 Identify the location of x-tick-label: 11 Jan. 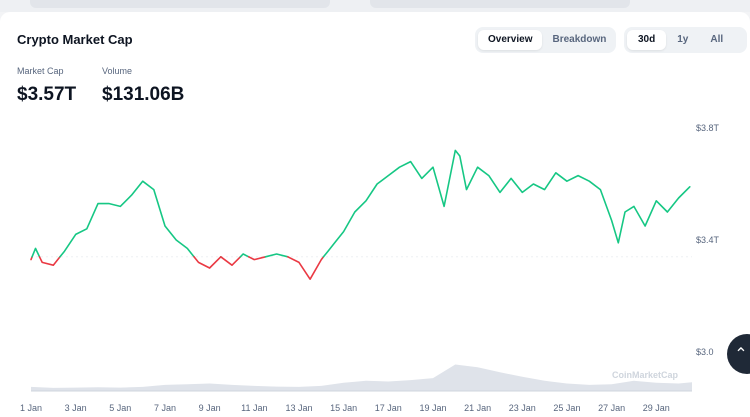
(254, 408).